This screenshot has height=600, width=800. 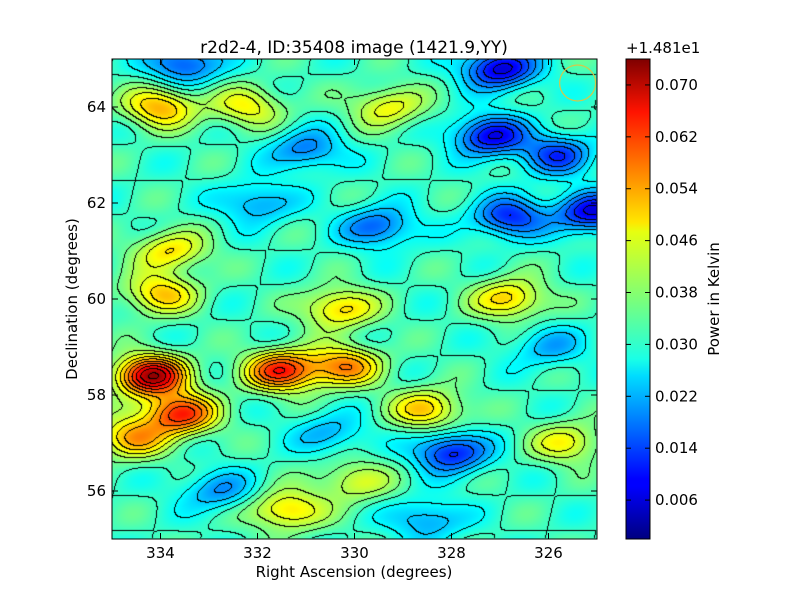 I want to click on colorbar-tick-label: 0.070, so click(x=676, y=85).